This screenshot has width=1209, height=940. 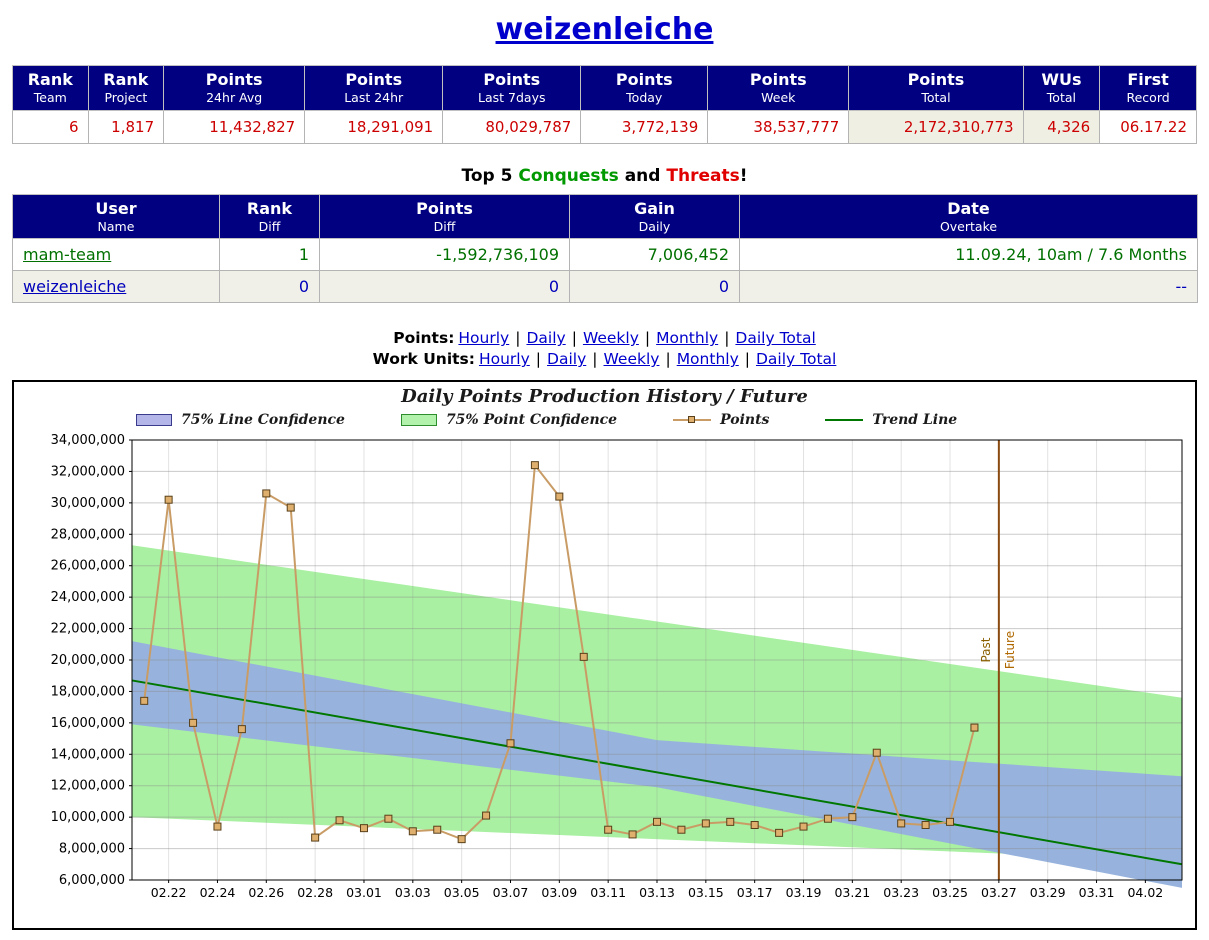 What do you see at coordinates (218, 892) in the screenshot?
I see `x-axis-label: 02.24` at bounding box center [218, 892].